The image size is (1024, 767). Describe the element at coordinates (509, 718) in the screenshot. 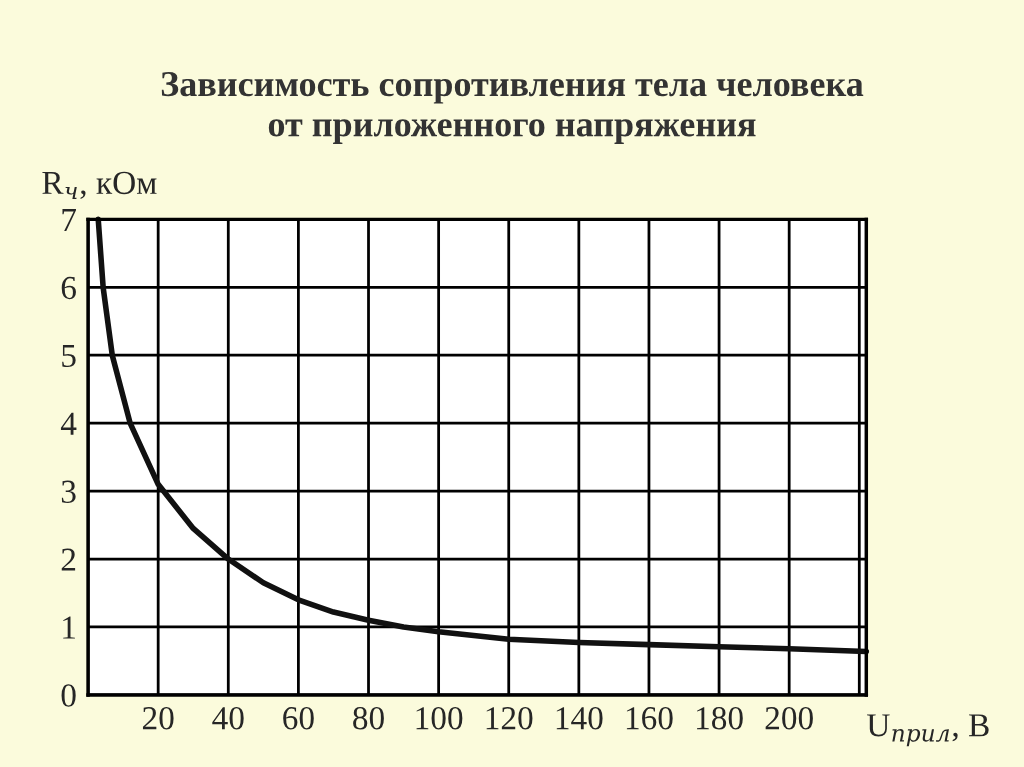

I see `x-tick-label: 120` at that location.